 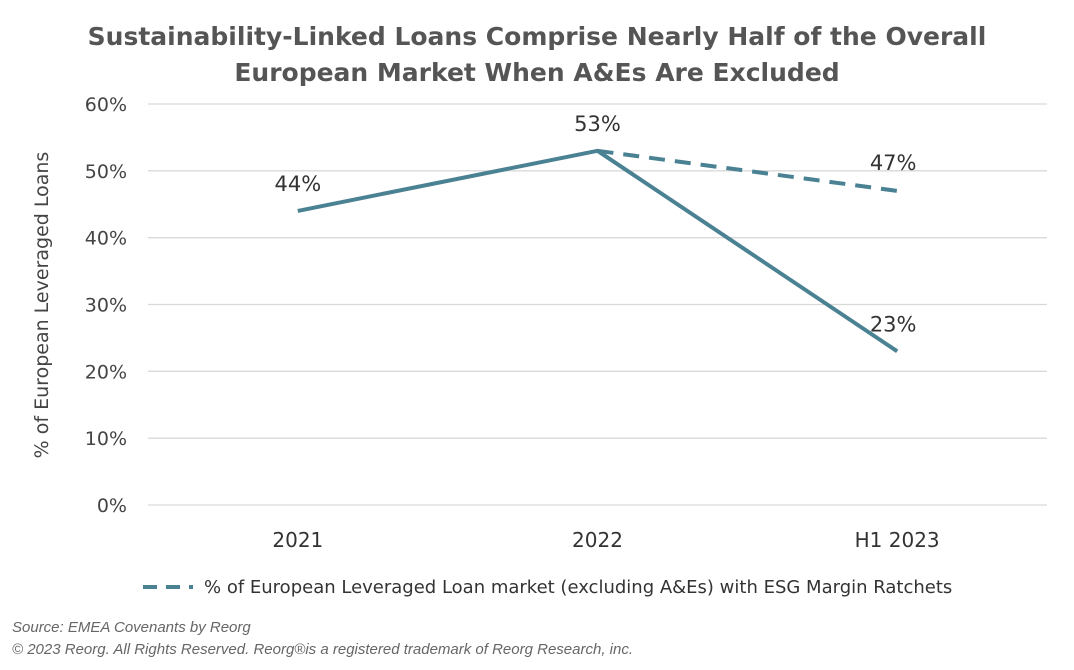 I want to click on y-tick-label: 0%, so click(x=112, y=506).